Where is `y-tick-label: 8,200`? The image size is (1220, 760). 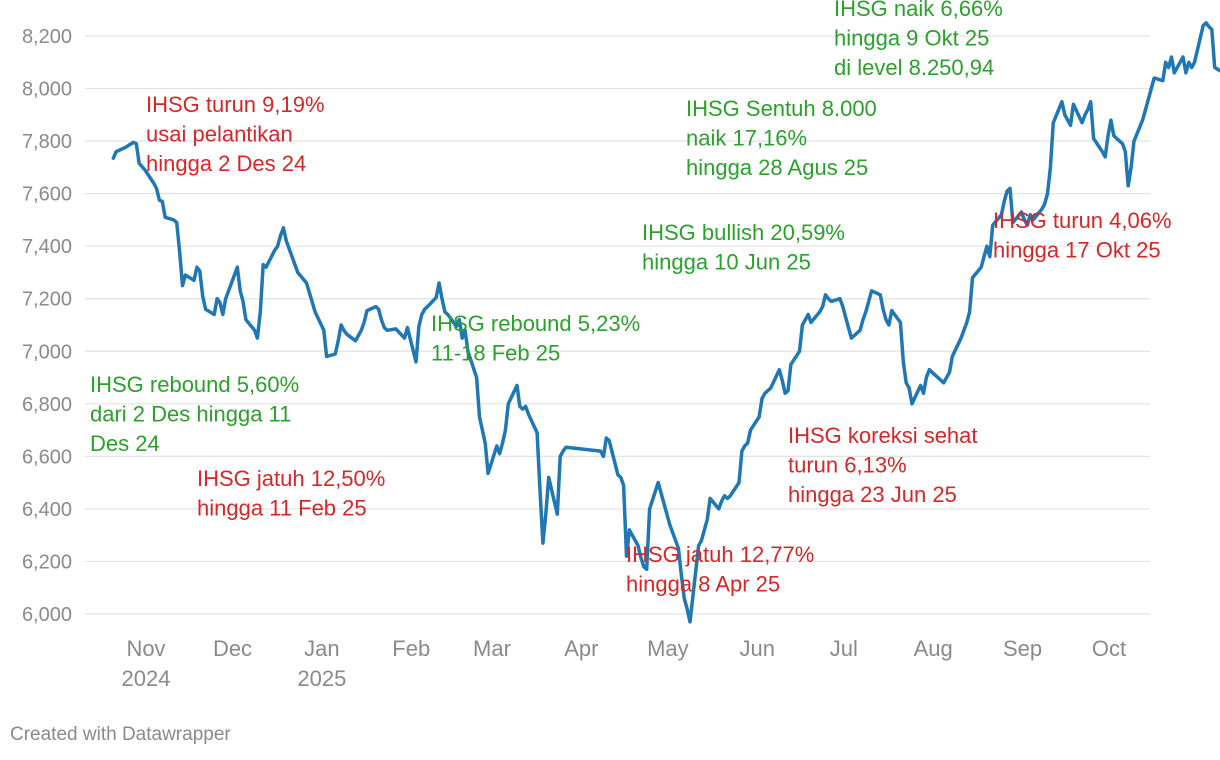 y-tick-label: 8,200 is located at coordinates (47, 37).